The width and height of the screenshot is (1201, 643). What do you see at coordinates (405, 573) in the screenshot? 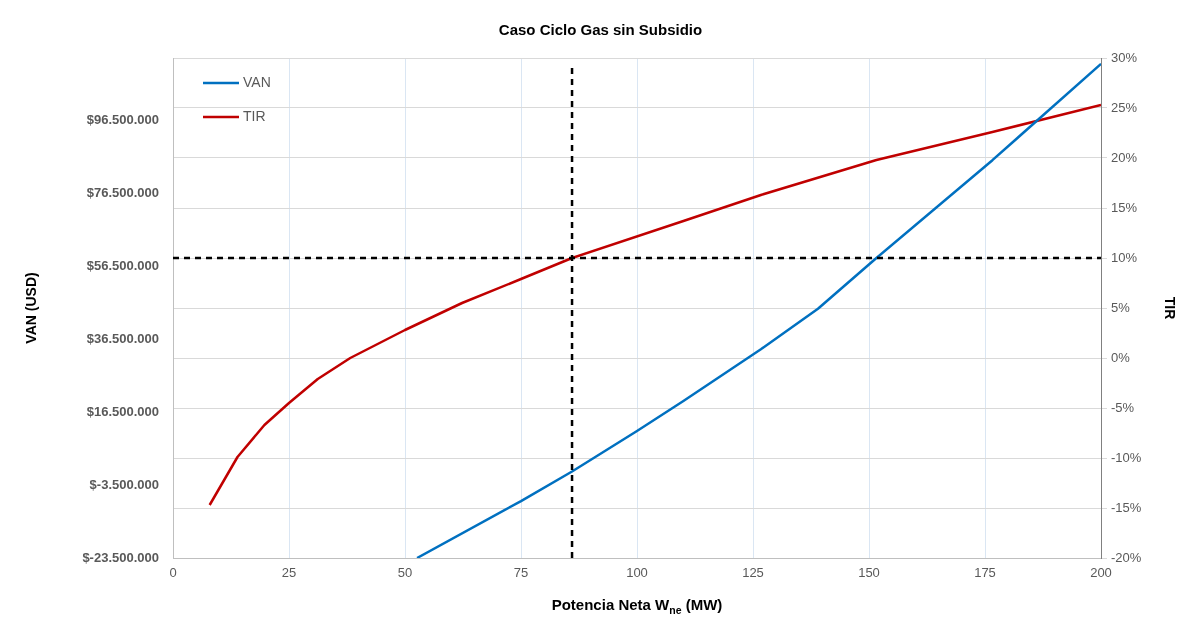
I see `x-tick-label: 50` at bounding box center [405, 573].